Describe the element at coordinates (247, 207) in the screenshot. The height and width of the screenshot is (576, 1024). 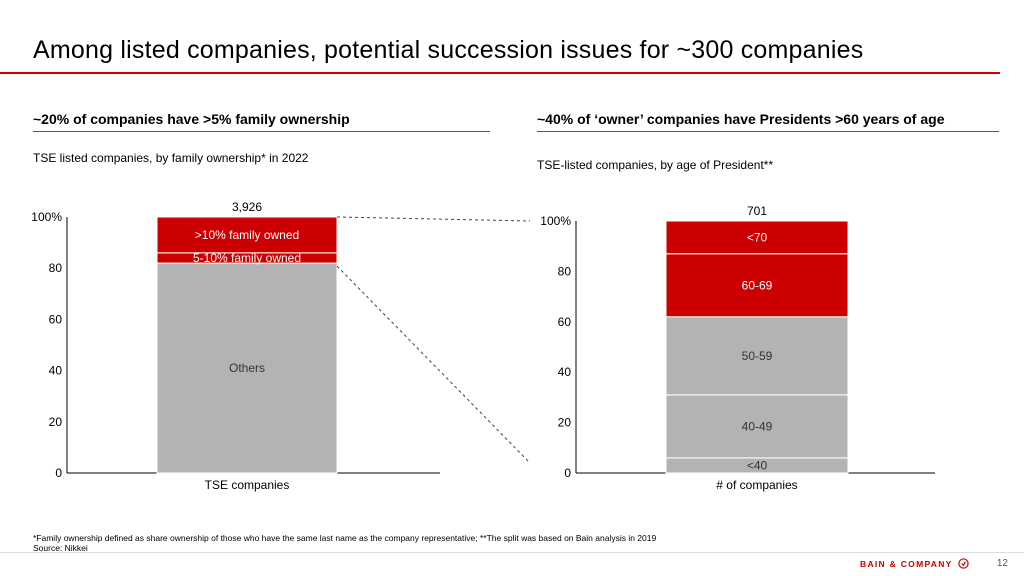
I see `left-total-label: 3,926` at that location.